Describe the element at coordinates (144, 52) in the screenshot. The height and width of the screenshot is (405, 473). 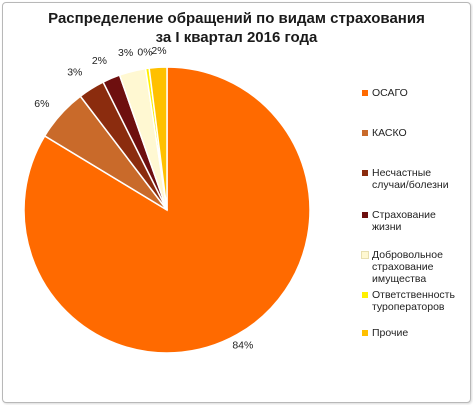
I see `data-label: 0%` at that location.